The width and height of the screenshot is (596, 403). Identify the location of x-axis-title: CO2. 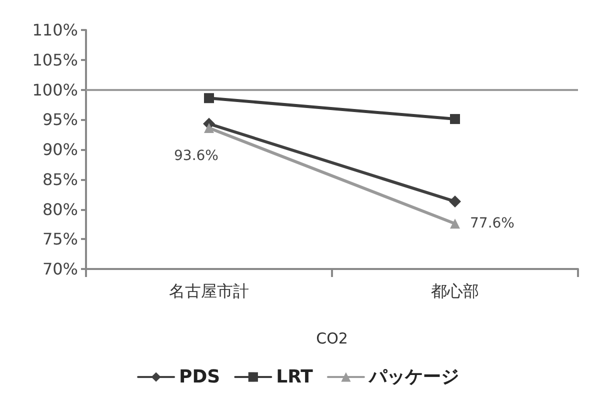
(332, 339).